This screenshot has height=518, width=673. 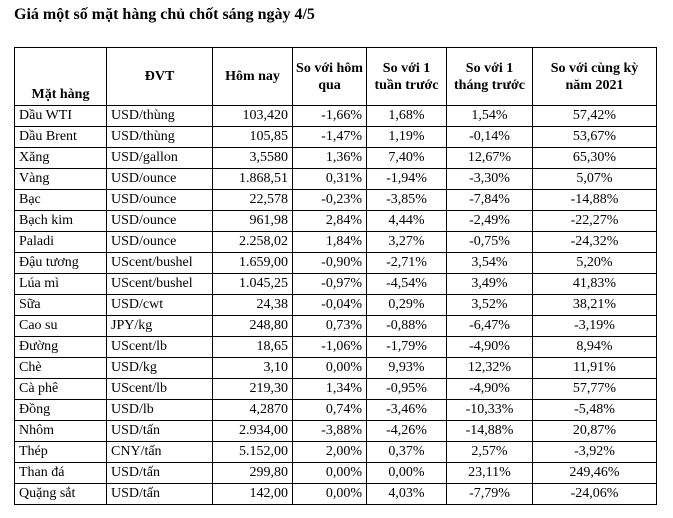 I want to click on cell-vs-yesterday: 2,00%, so click(x=329, y=452).